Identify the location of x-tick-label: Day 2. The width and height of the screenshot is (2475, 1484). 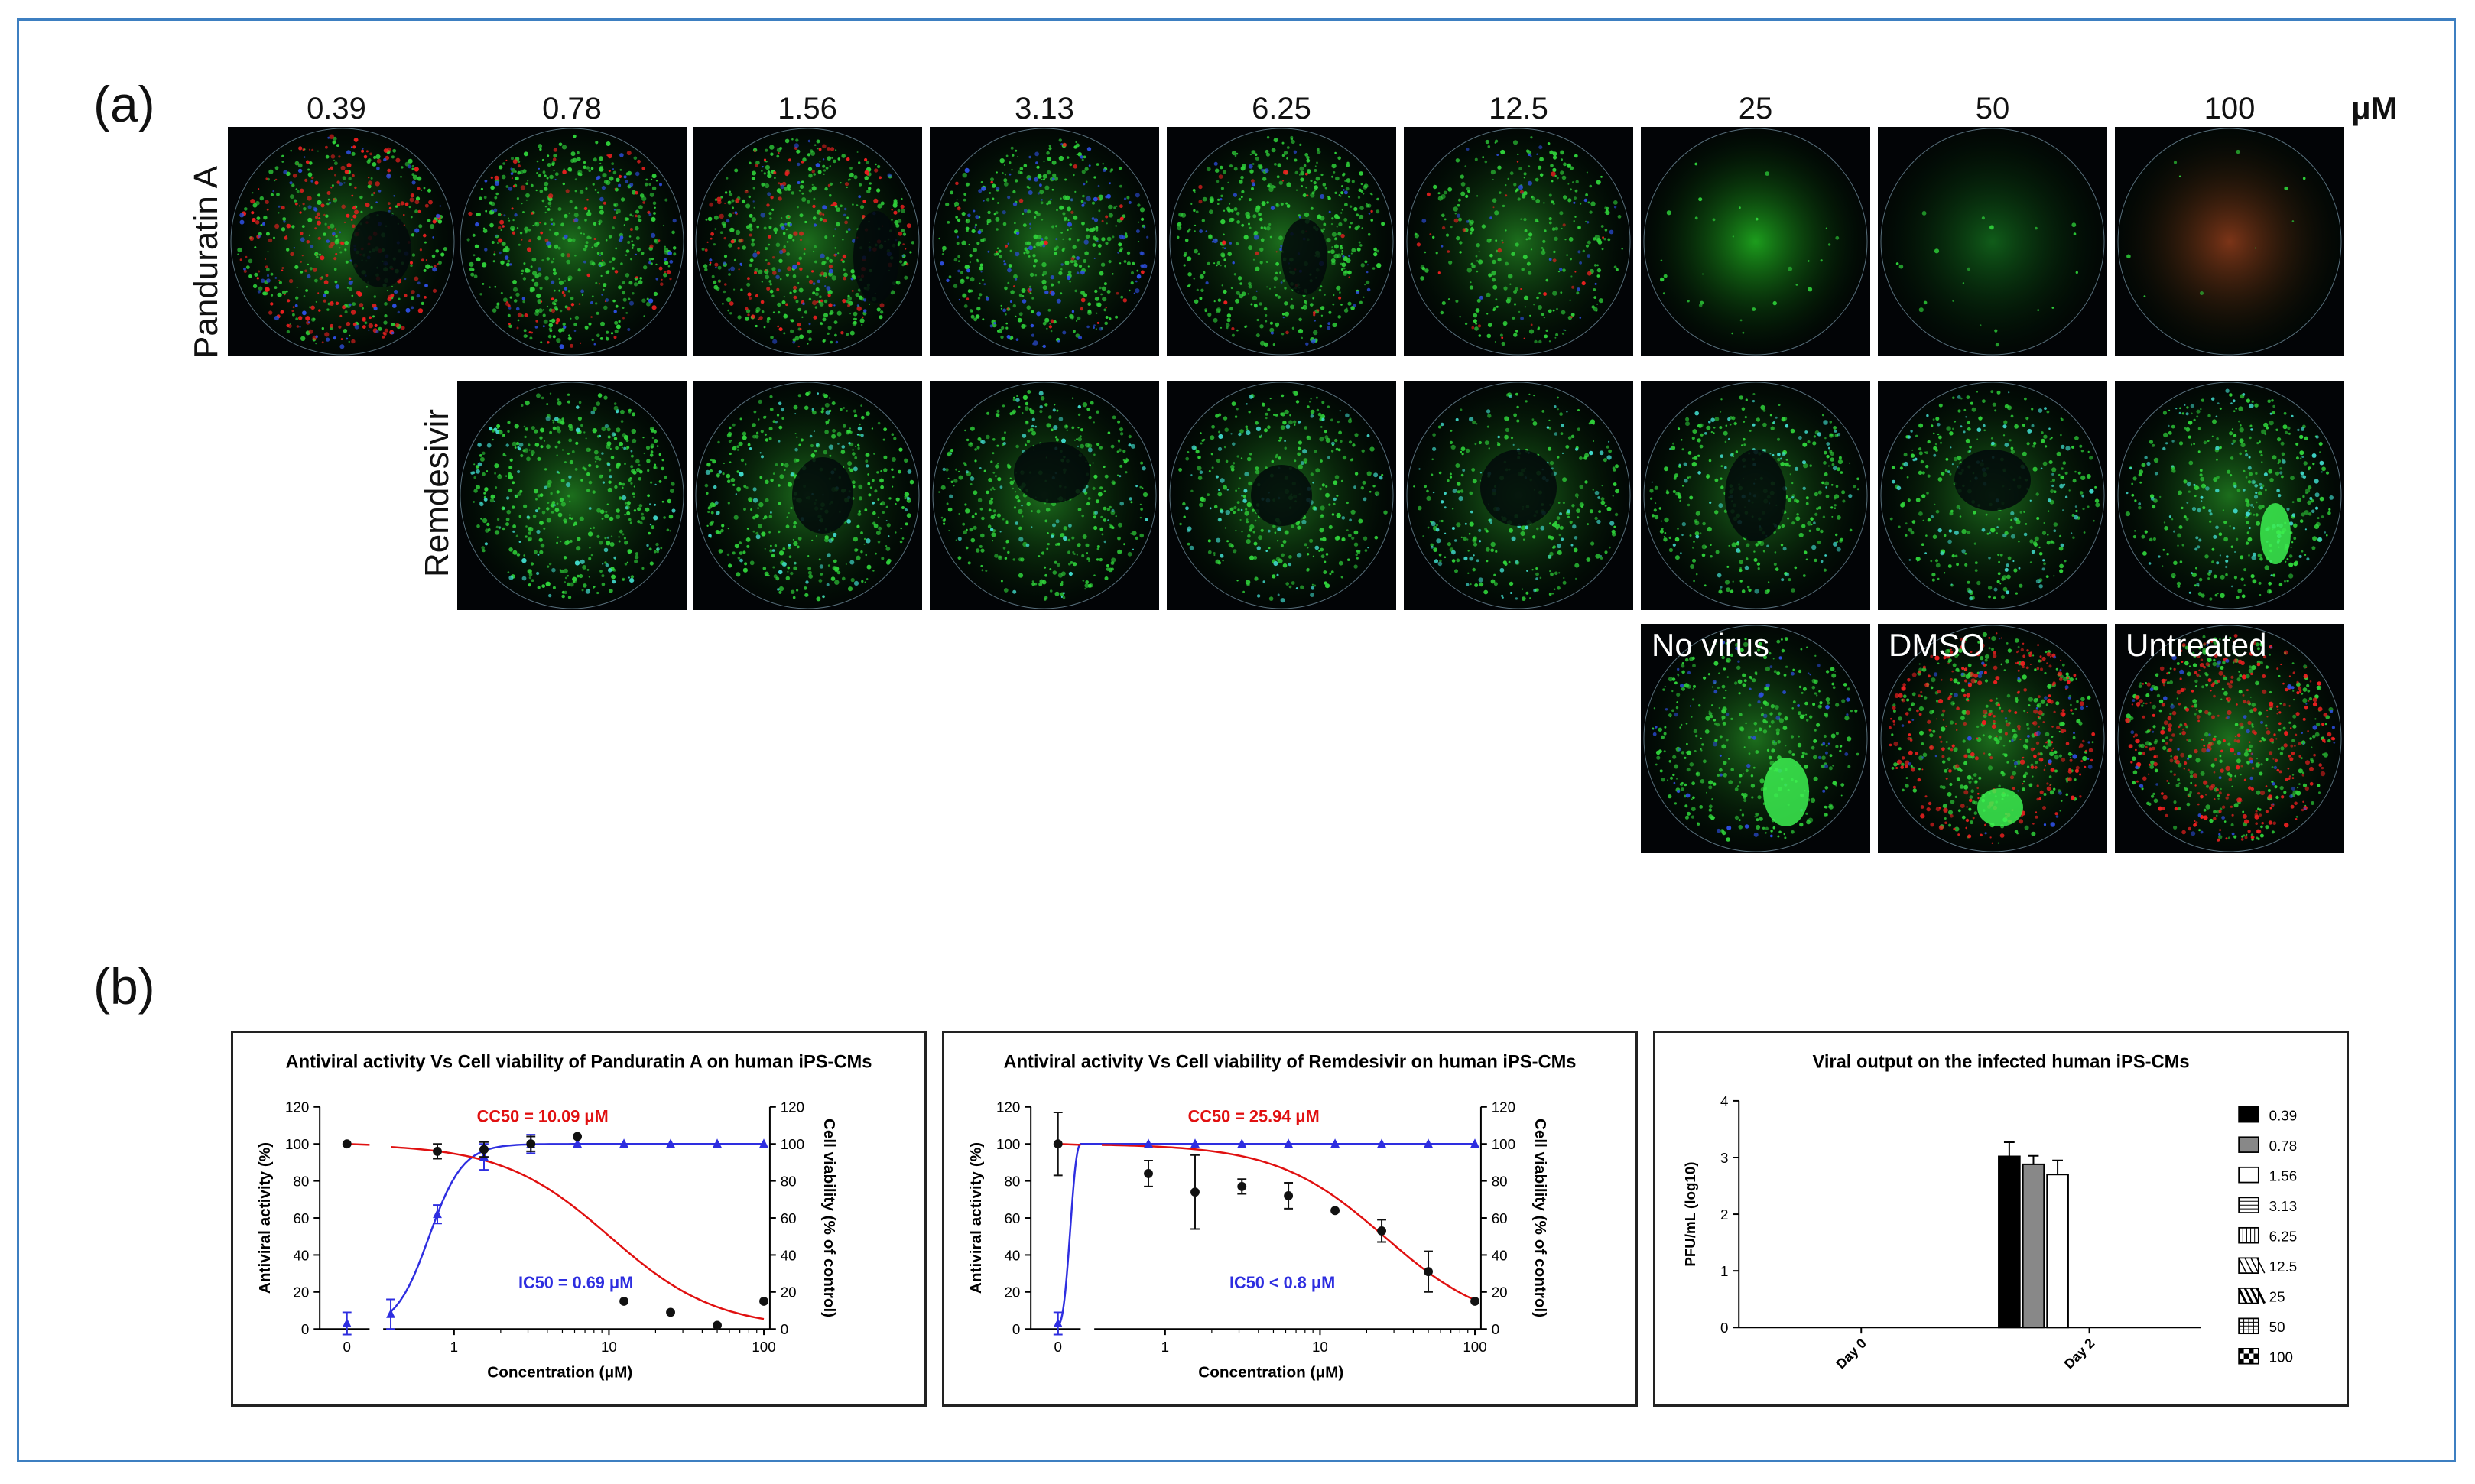
(2079, 1354).